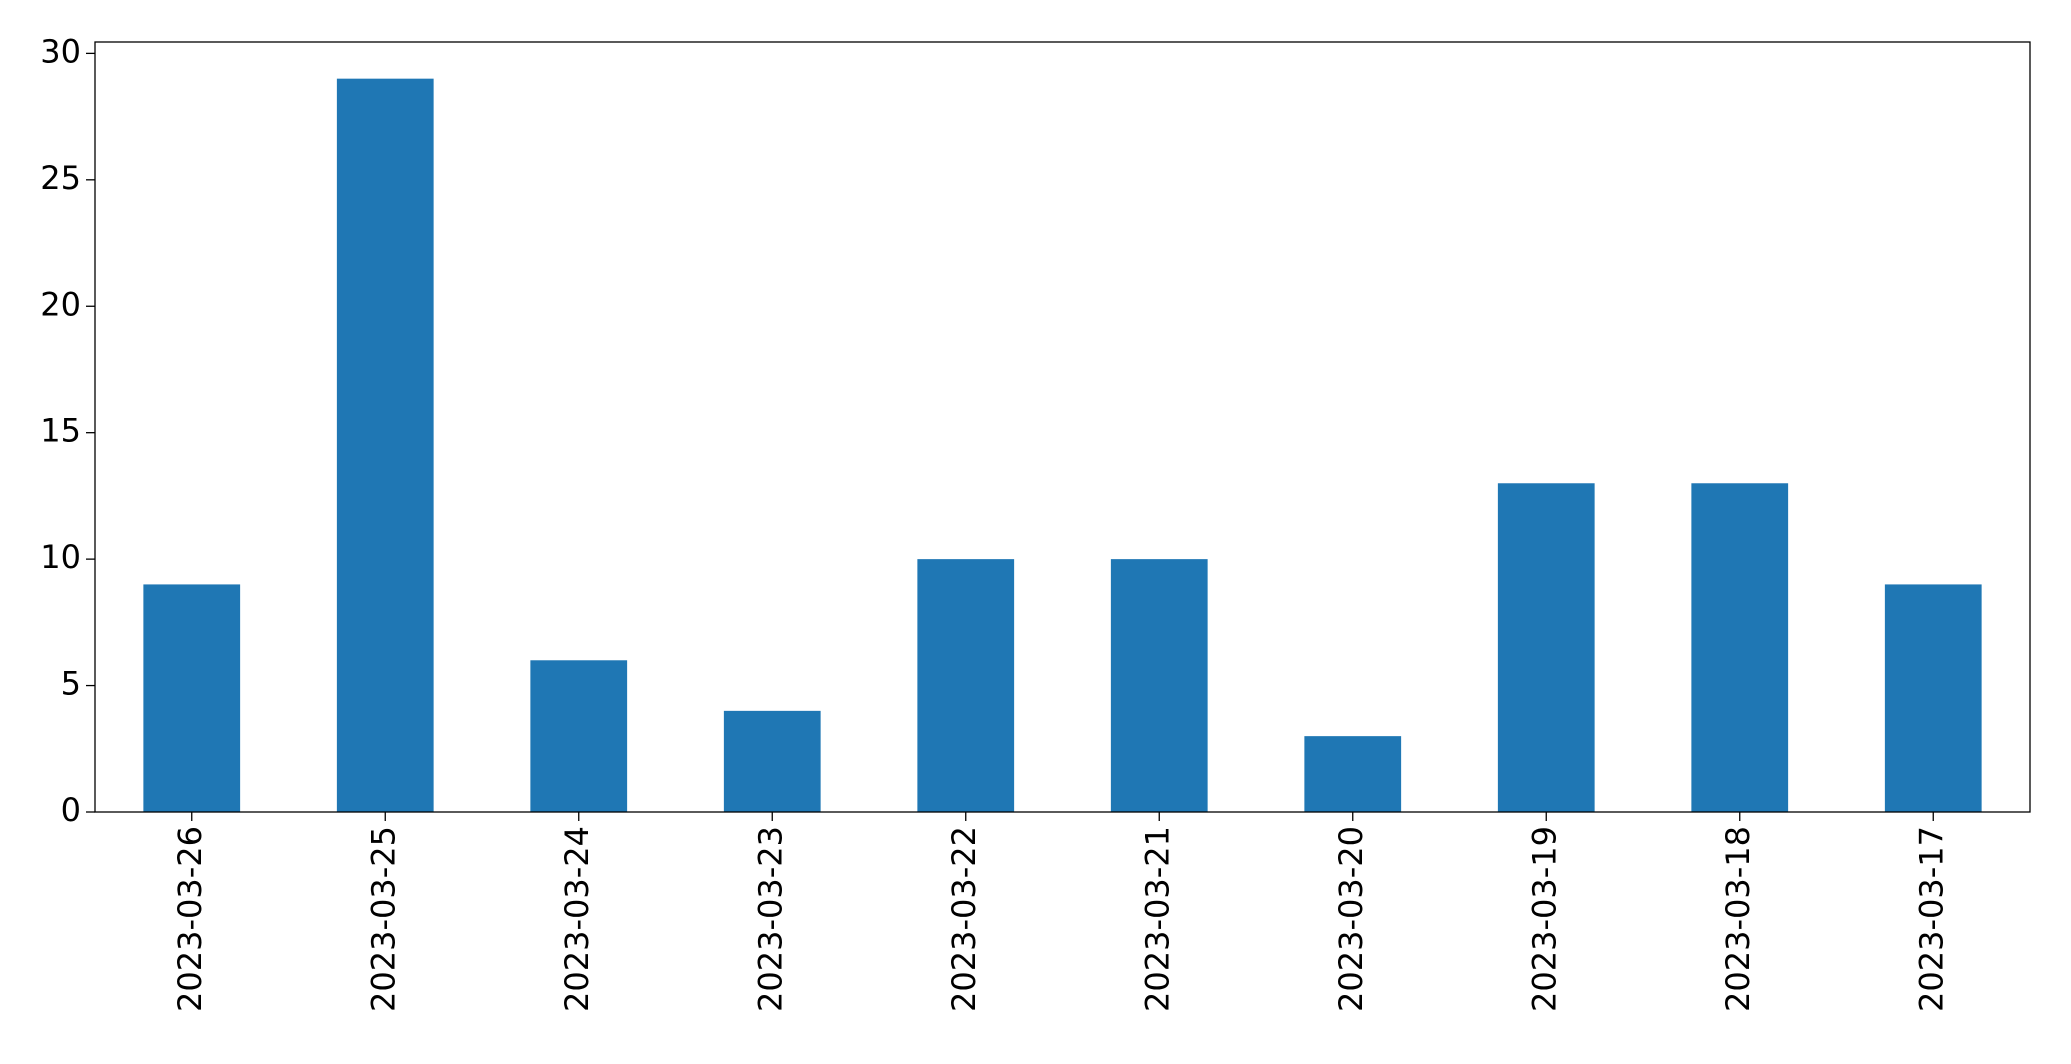 The width and height of the screenshot is (2071, 1064). Describe the element at coordinates (1931, 919) in the screenshot. I see `x-tick-label: 2023-03-17` at that location.